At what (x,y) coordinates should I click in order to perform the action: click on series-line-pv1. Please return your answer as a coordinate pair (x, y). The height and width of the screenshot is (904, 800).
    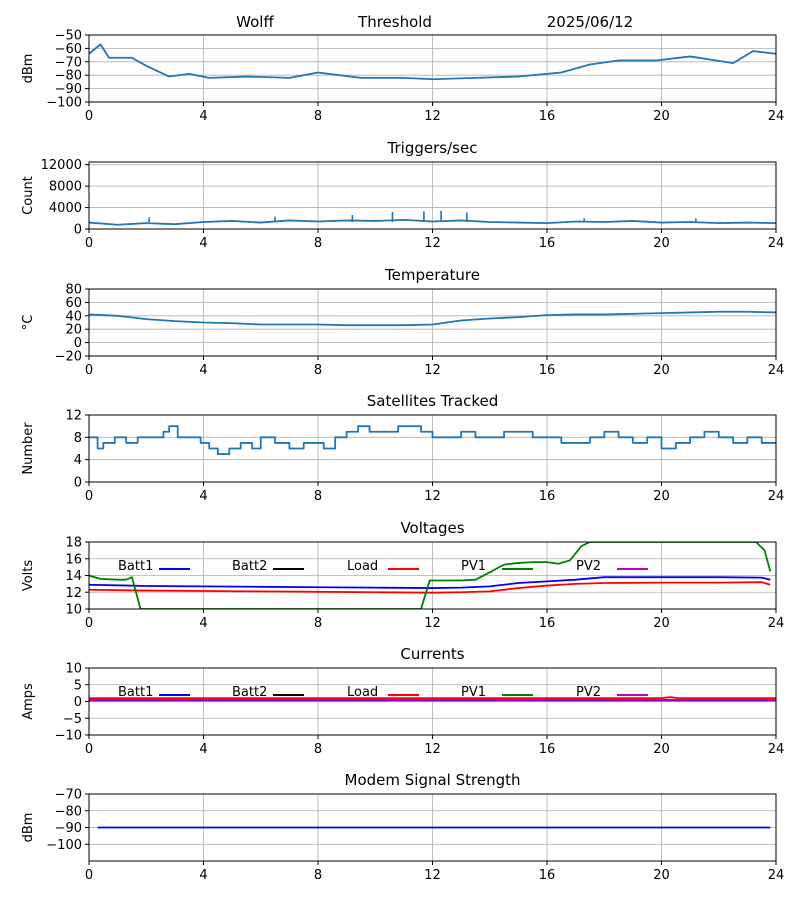
    Looking at the image, I should click on (430, 575).